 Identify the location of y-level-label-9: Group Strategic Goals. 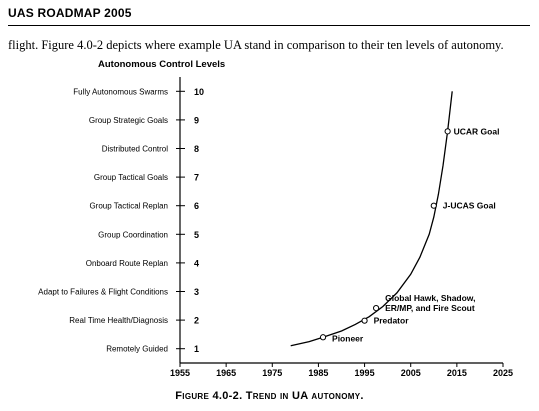
(128, 120).